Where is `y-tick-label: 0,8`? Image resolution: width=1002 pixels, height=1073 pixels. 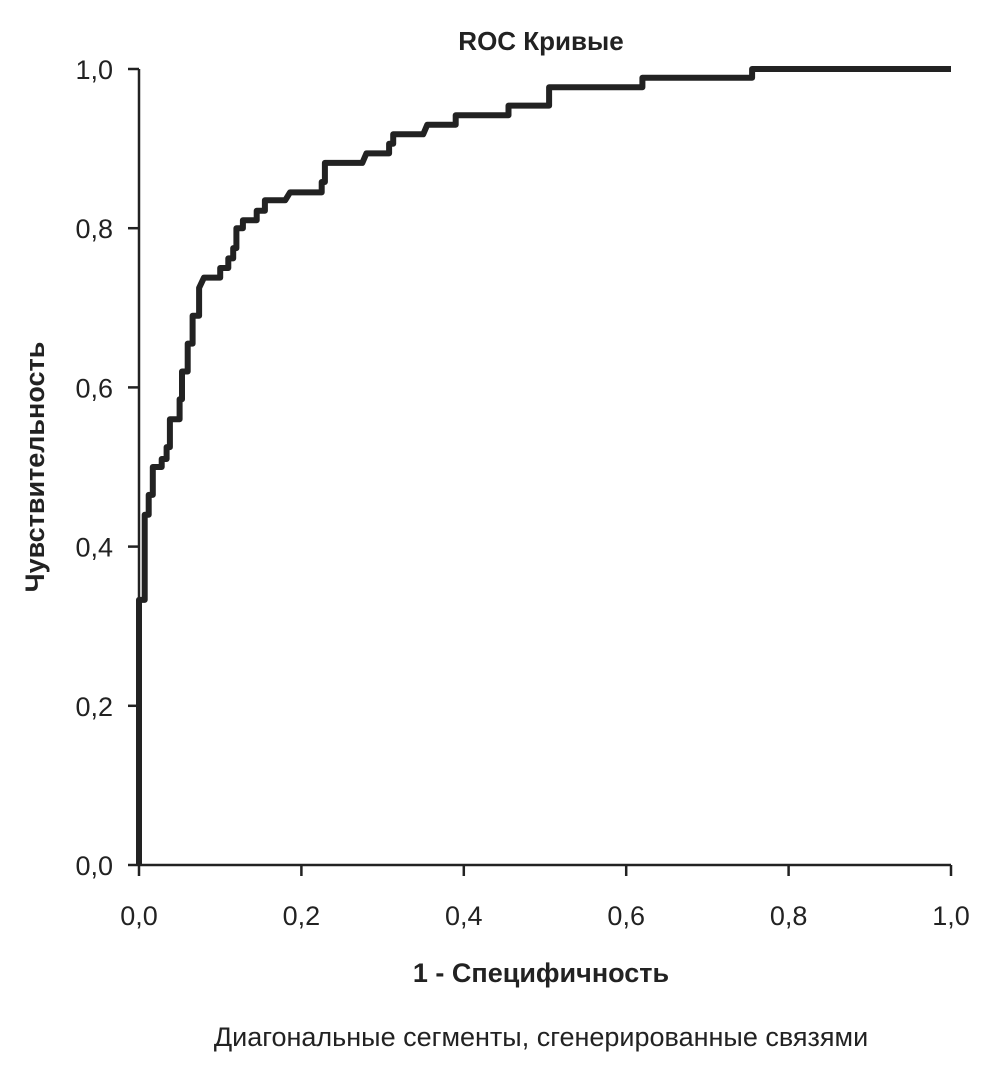 y-tick-label: 0,8 is located at coordinates (94, 229).